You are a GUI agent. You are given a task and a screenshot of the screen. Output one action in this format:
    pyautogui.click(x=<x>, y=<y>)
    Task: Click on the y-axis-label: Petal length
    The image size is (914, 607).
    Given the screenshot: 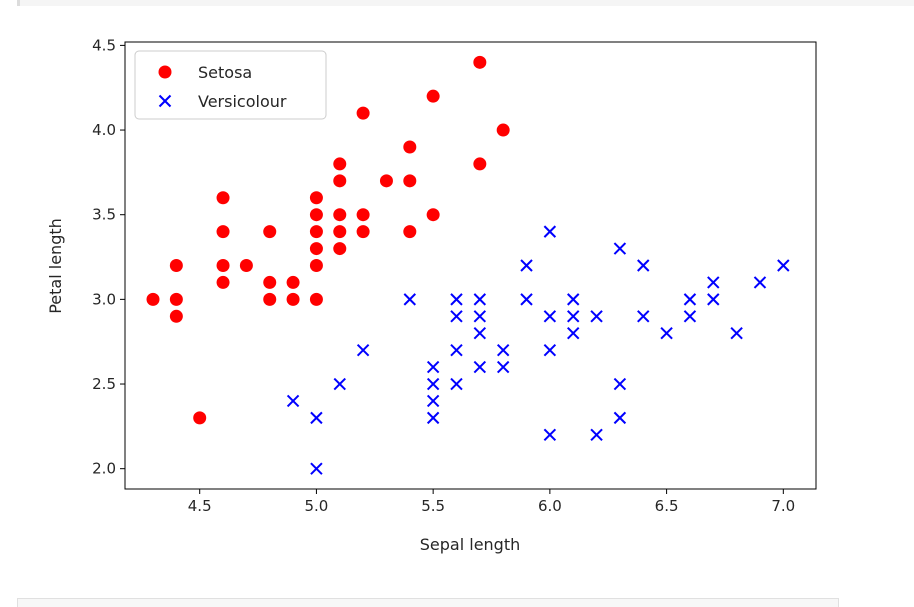 What is the action you would take?
    pyautogui.click(x=55, y=266)
    